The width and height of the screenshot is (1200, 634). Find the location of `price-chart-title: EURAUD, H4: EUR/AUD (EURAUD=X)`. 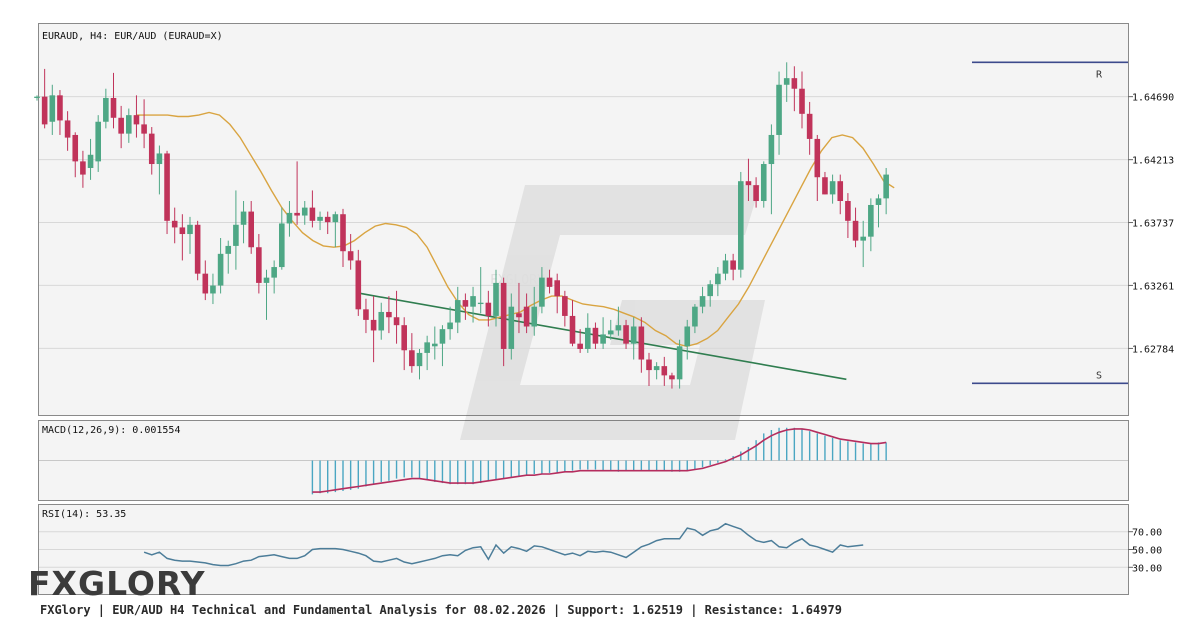

price-chart-title: EURAUD, H4: EUR/AUD (EURAUD=X) is located at coordinates (132, 36).